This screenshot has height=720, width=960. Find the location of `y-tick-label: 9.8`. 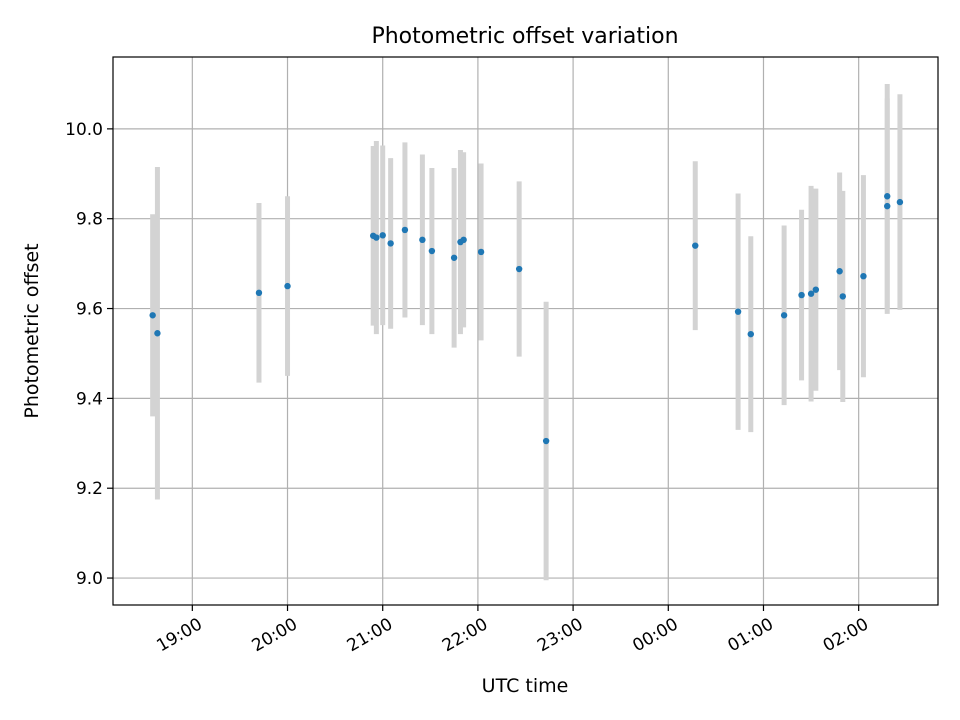

y-tick-label: 9.8 is located at coordinates (89, 220).